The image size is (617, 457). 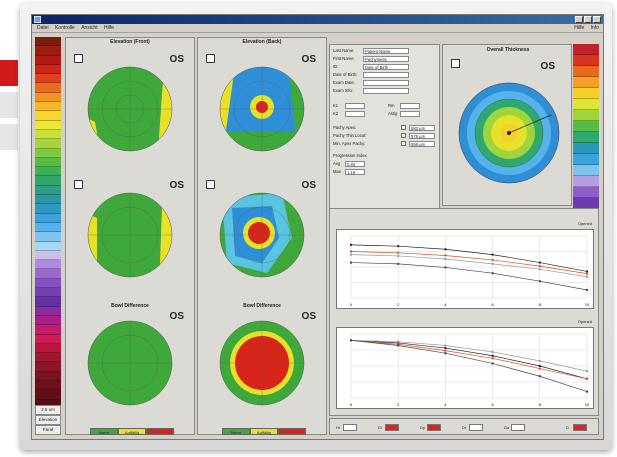 I want to click on index-readout-bar: Ht Di Dp Dt Da D, so click(x=464, y=426).